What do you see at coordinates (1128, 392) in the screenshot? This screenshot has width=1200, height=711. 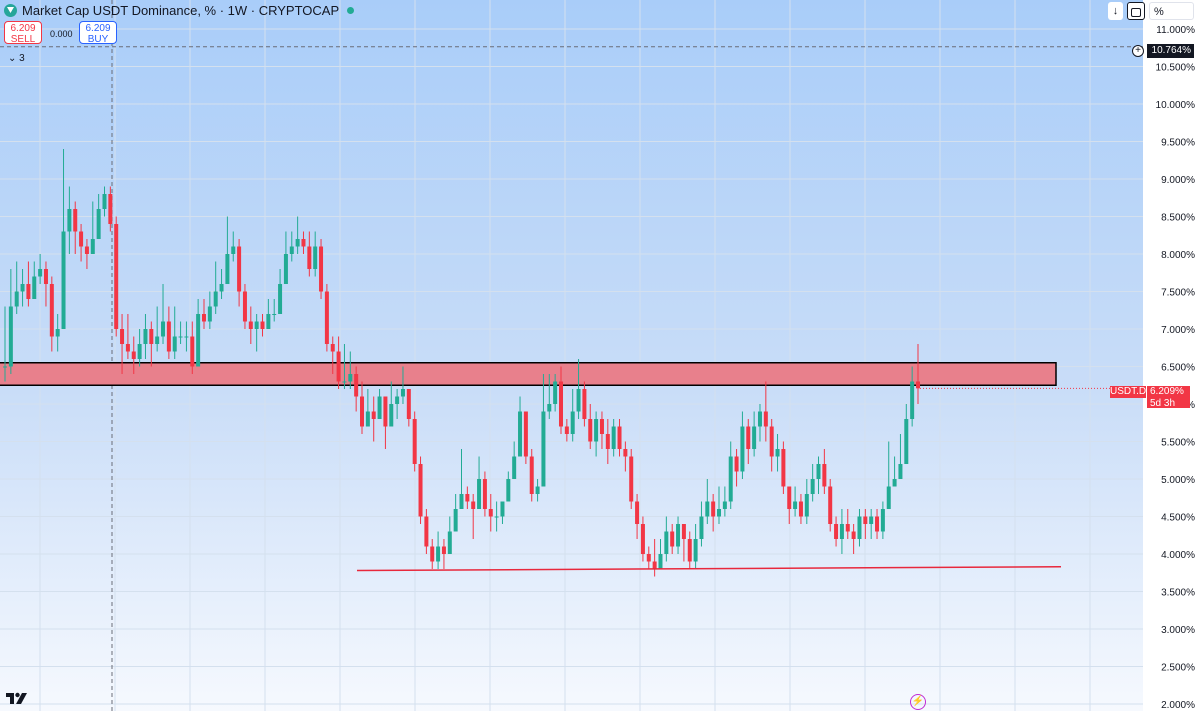 I see `symbol-label: USDT.D` at bounding box center [1128, 392].